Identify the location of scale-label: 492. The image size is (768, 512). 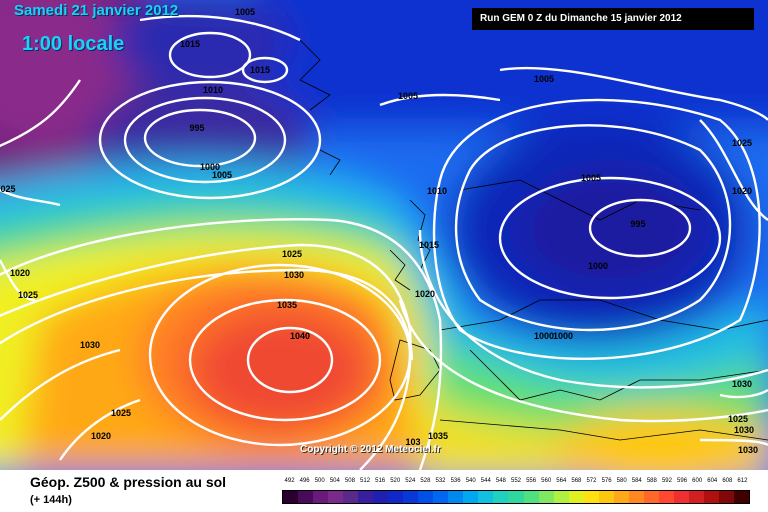
(289, 481).